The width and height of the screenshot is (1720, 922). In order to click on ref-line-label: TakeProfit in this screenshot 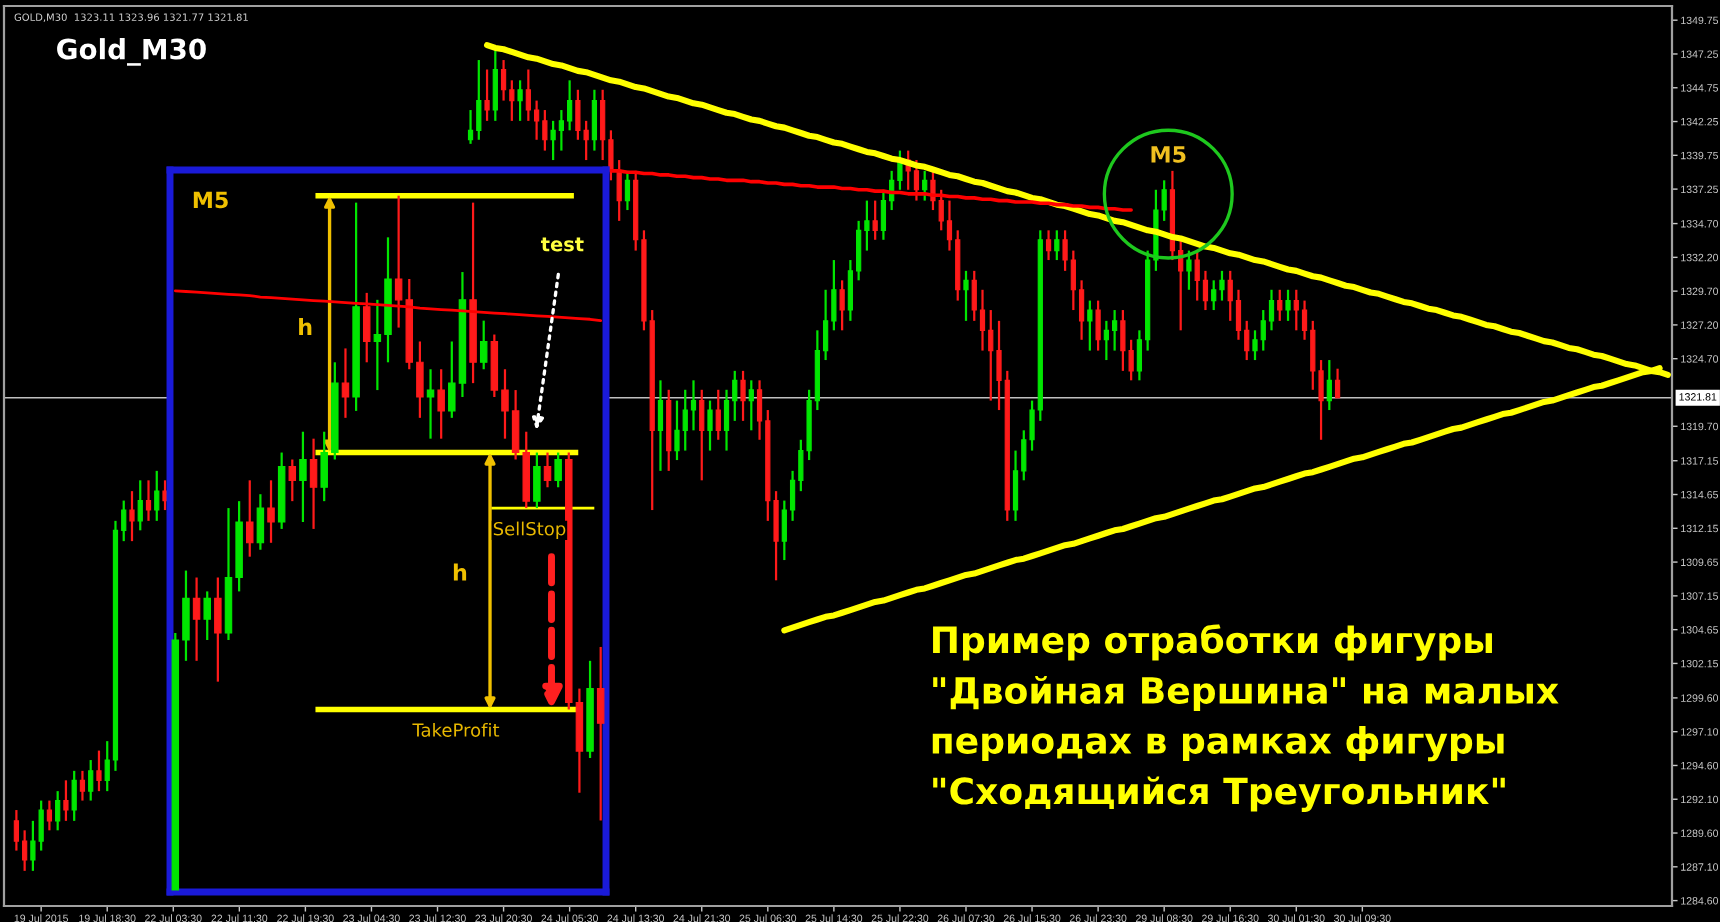, I will do `click(456, 729)`.